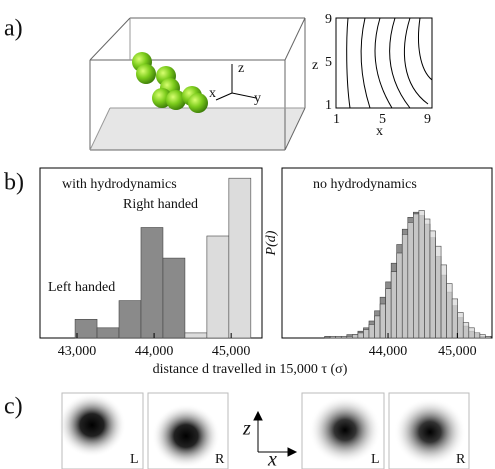 Image resolution: width=495 pixels, height=469 pixels. Describe the element at coordinates (119, 184) in the screenshot. I see `chart-title: with hydrodynamics` at that location.